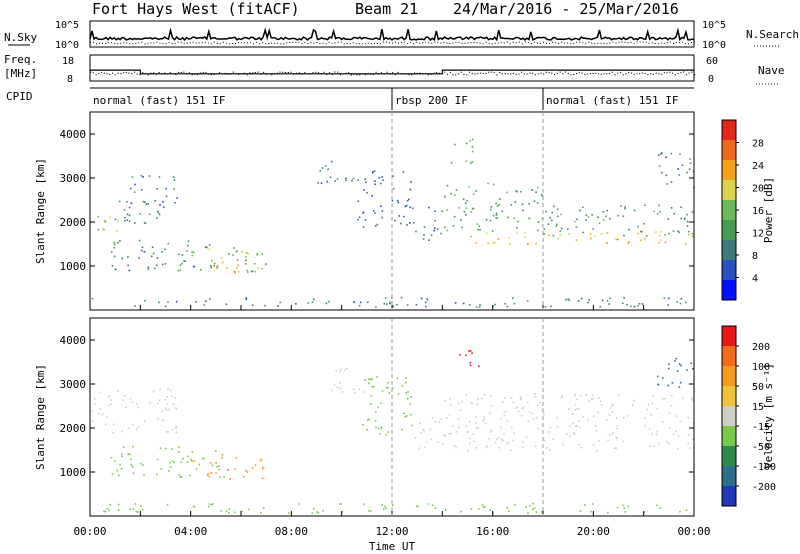 The height and width of the screenshot is (554, 800). I want to click on y-tick-label: 4000, so click(73, 134).